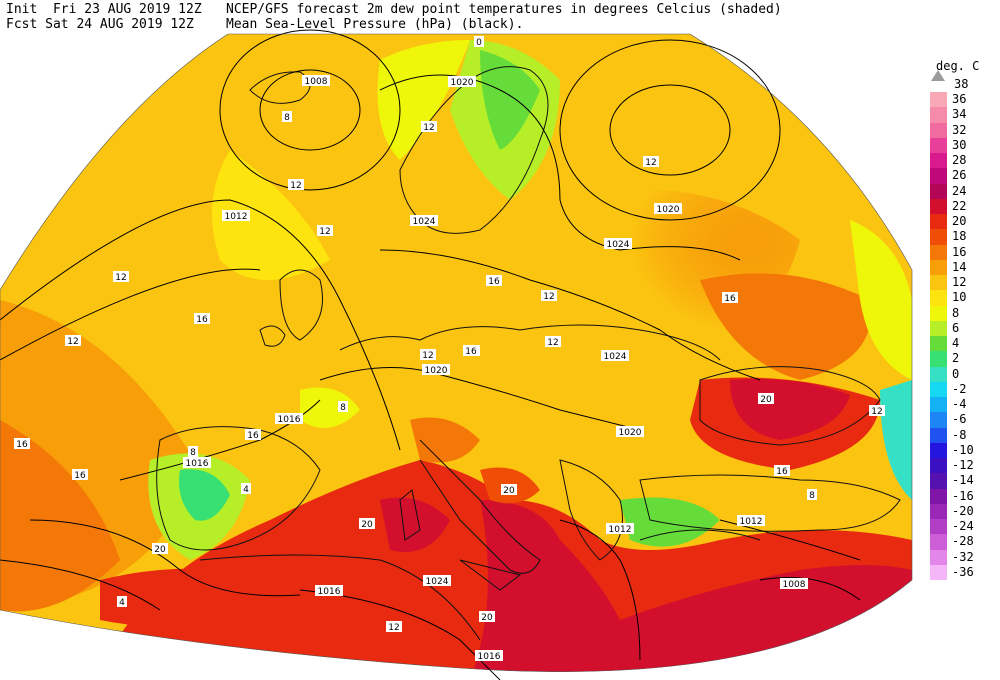 The image size is (1000, 680). I want to click on svg-text: 4, so click(246, 490).